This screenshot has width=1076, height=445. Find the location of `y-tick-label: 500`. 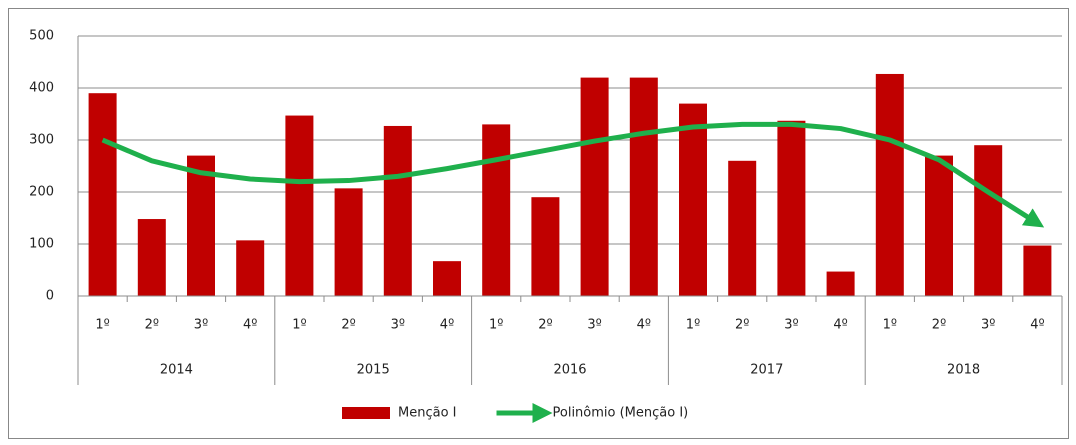

y-tick-label: 500 is located at coordinates (41, 36).